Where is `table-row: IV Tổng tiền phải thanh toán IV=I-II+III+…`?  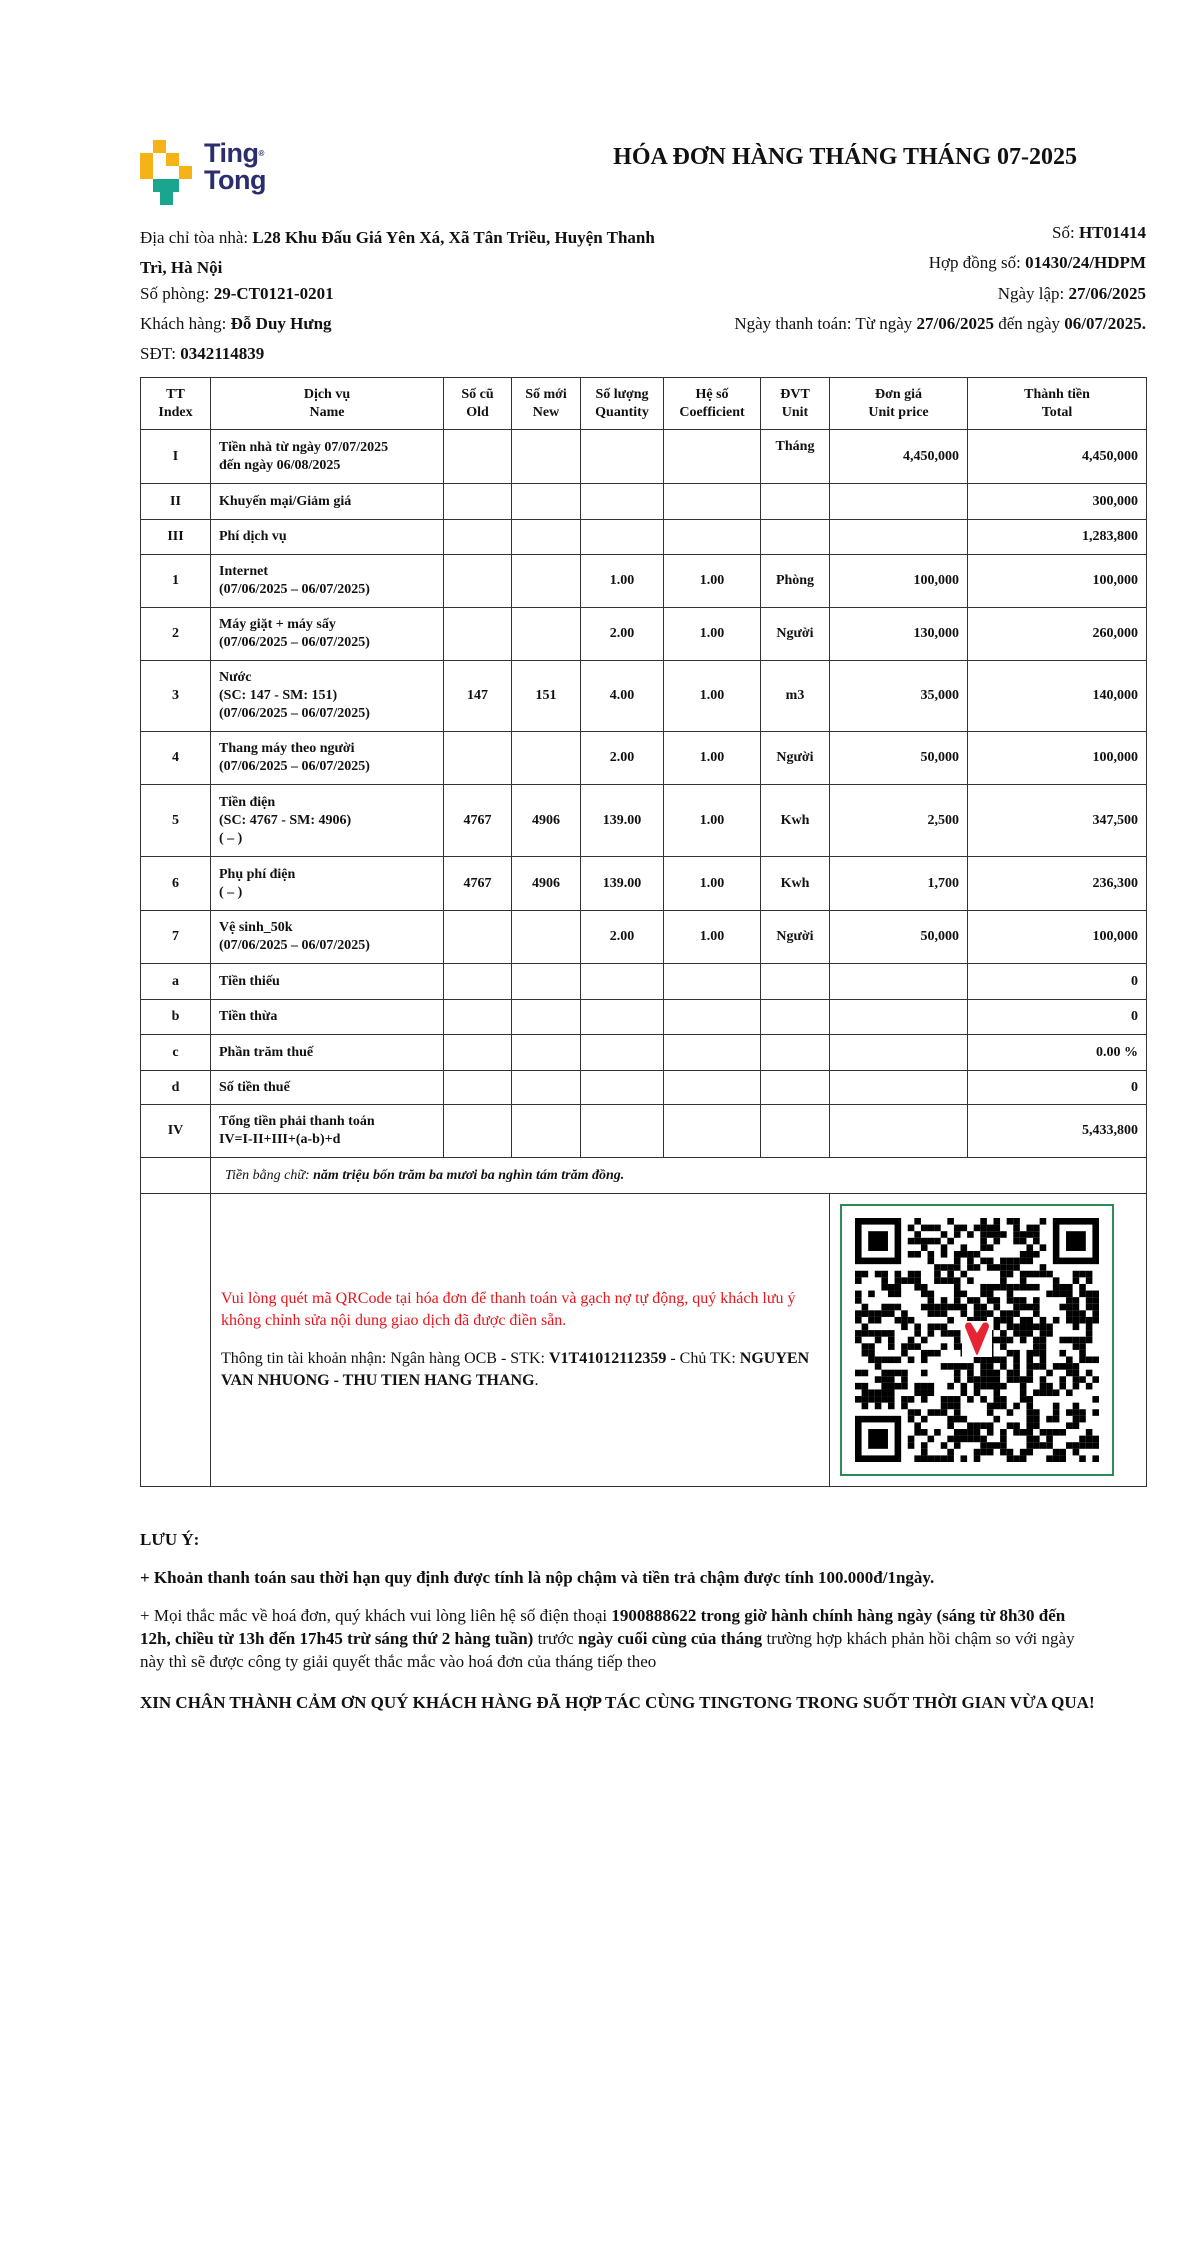
table-row: IV Tổng tiền phải thanh toán IV=I-II+III+… is located at coordinates (643, 1131).